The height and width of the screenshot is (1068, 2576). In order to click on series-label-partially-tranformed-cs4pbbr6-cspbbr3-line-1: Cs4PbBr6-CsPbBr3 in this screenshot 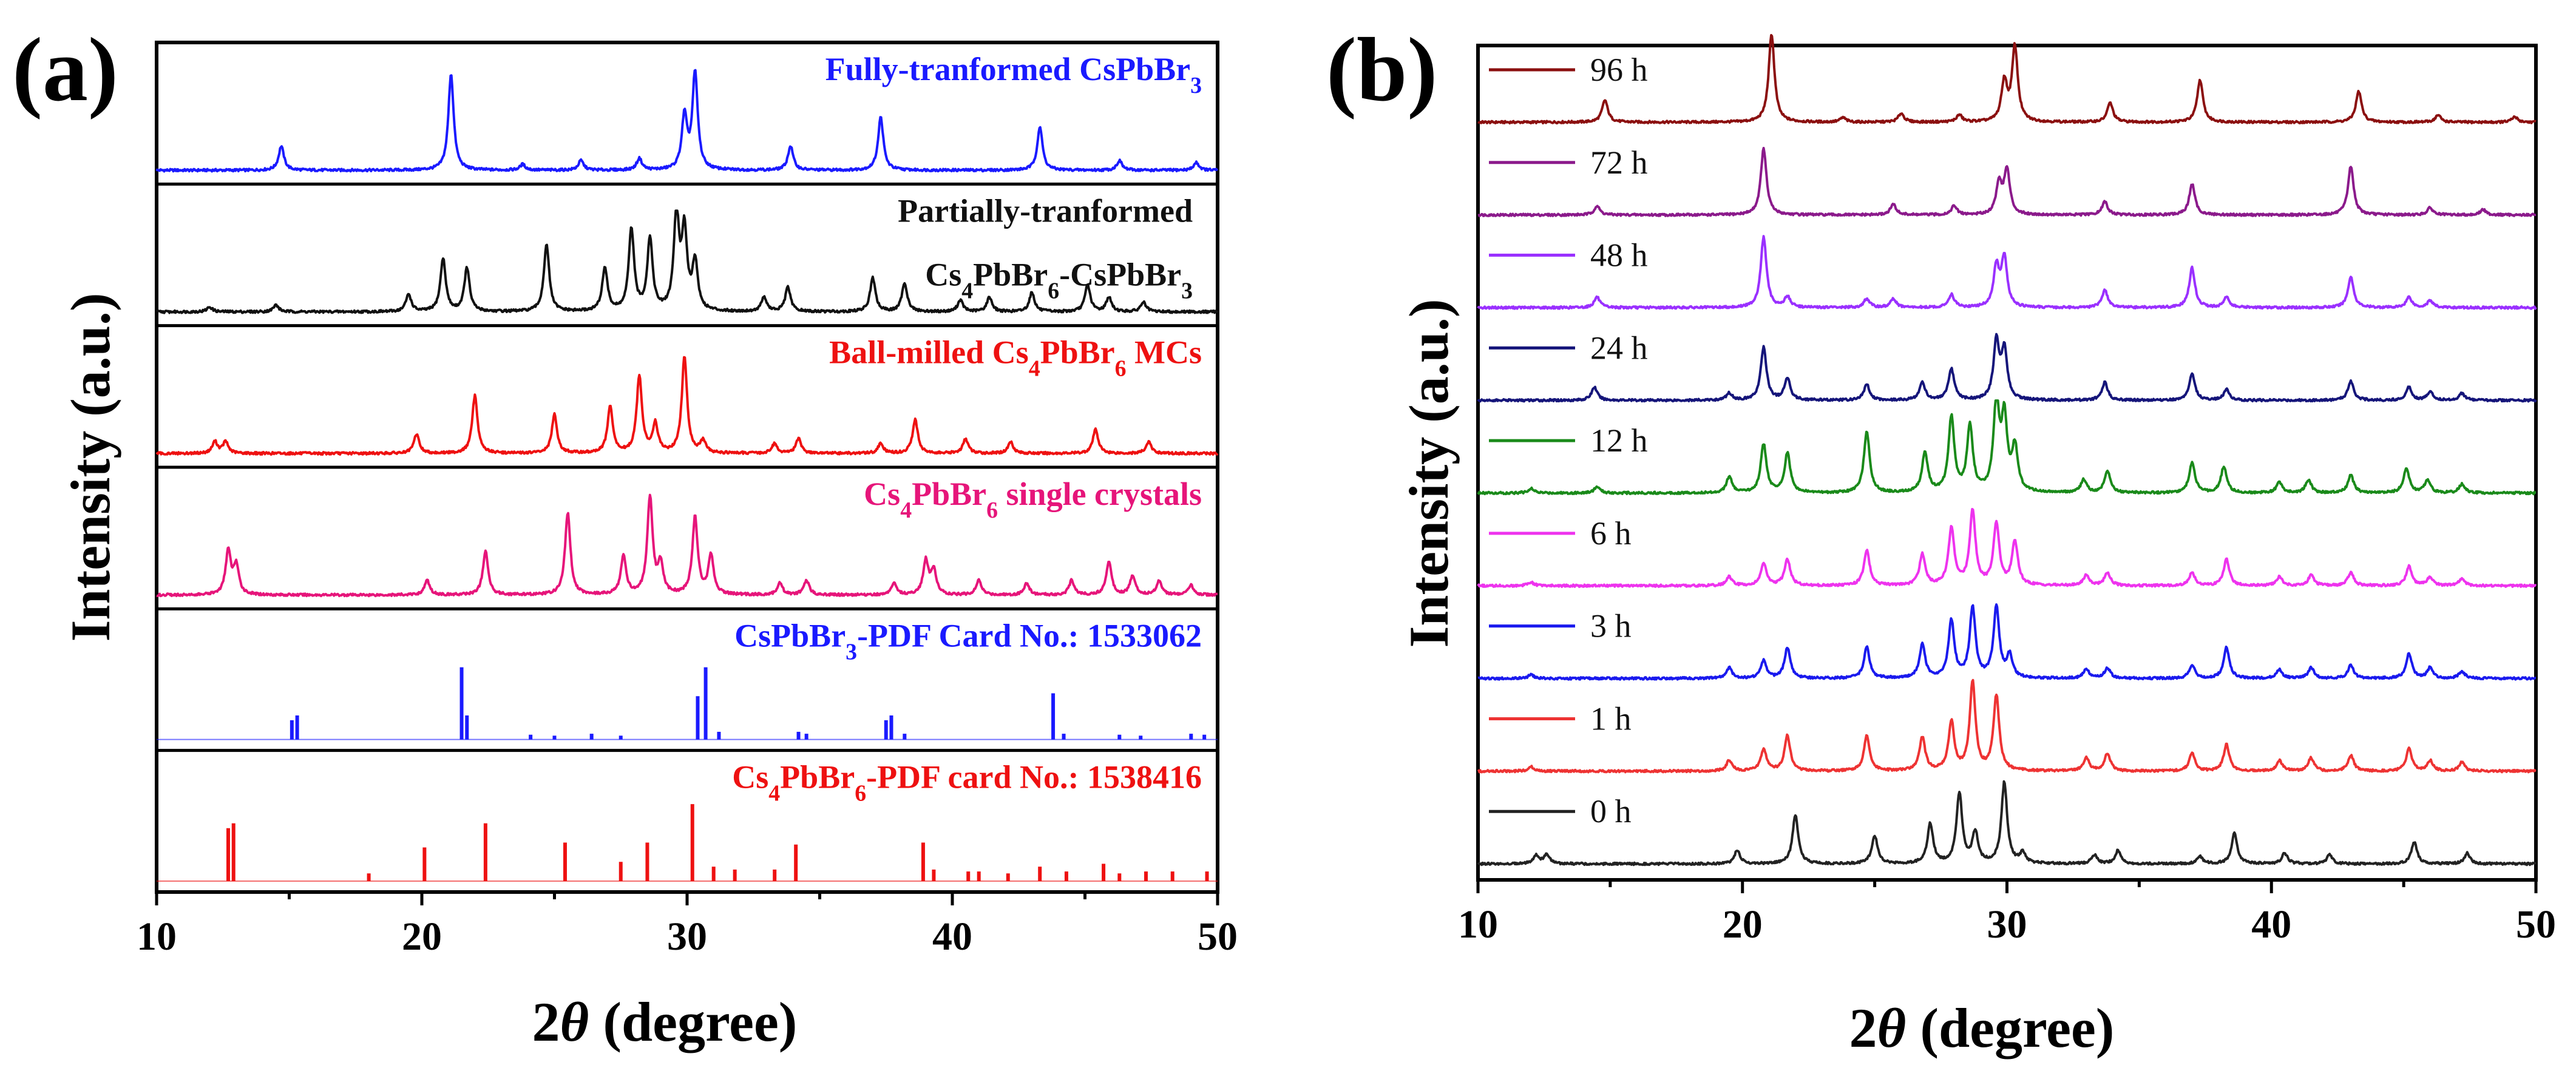, I will do `click(1059, 279)`.